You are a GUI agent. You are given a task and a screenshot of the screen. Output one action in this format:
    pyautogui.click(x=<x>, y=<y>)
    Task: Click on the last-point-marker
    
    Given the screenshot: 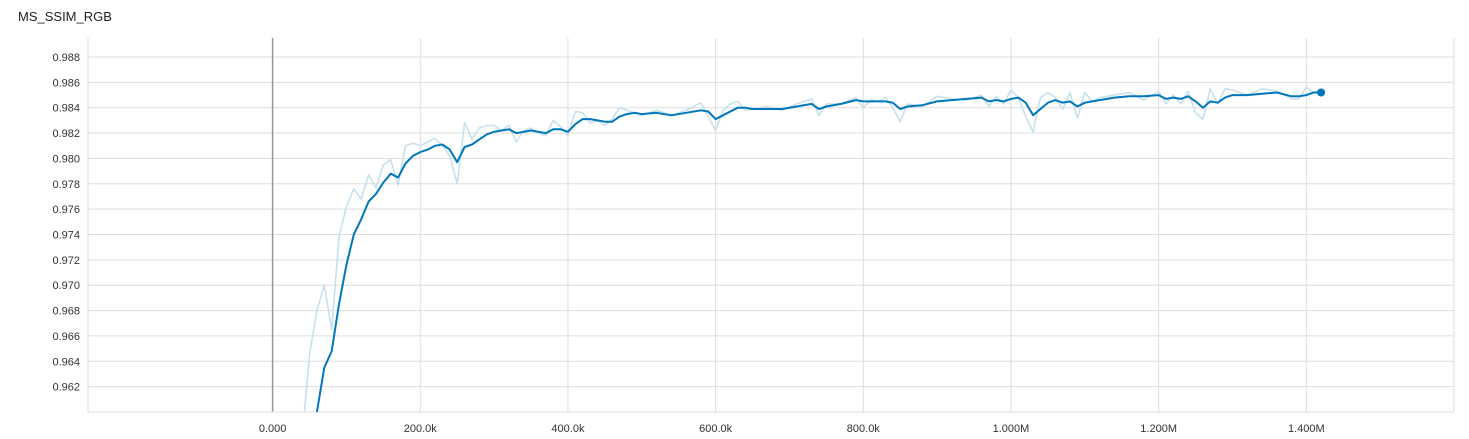 What is the action you would take?
    pyautogui.click(x=1321, y=92)
    